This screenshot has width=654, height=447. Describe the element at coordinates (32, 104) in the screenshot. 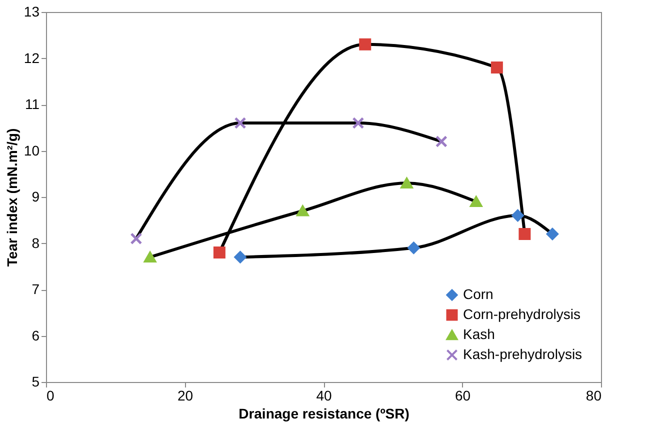

I see `y-tick-label: 11` at that location.